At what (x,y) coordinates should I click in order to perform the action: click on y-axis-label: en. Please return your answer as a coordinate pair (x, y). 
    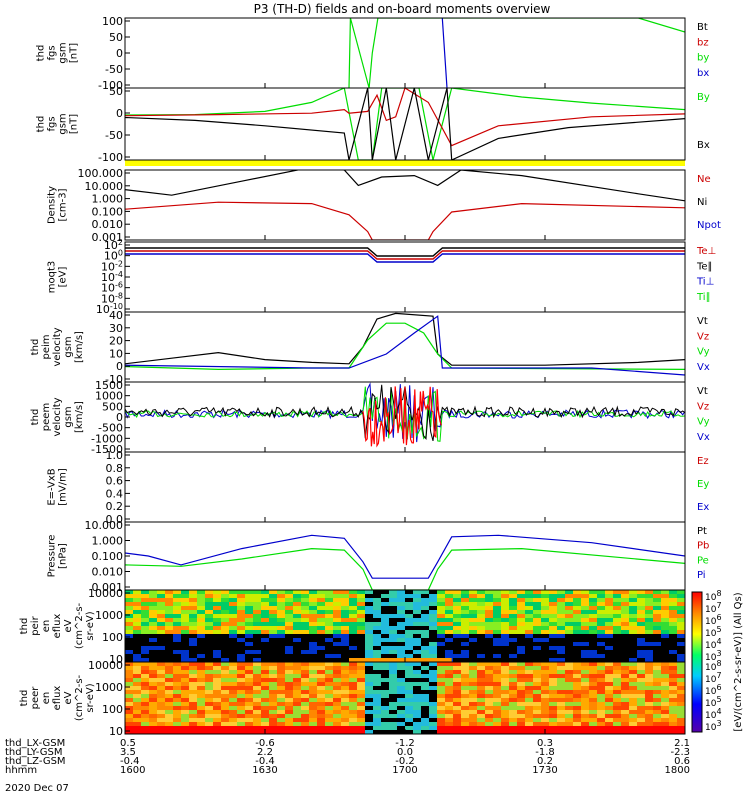
    Looking at the image, I should click on (46, 626).